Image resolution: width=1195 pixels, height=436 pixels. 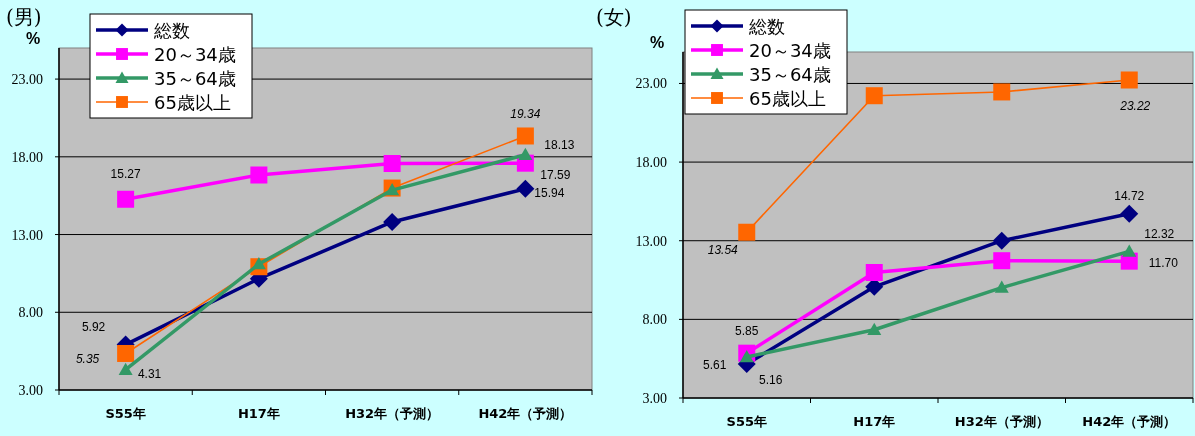 I want to click on chart-title: (男), so click(x=24, y=17).